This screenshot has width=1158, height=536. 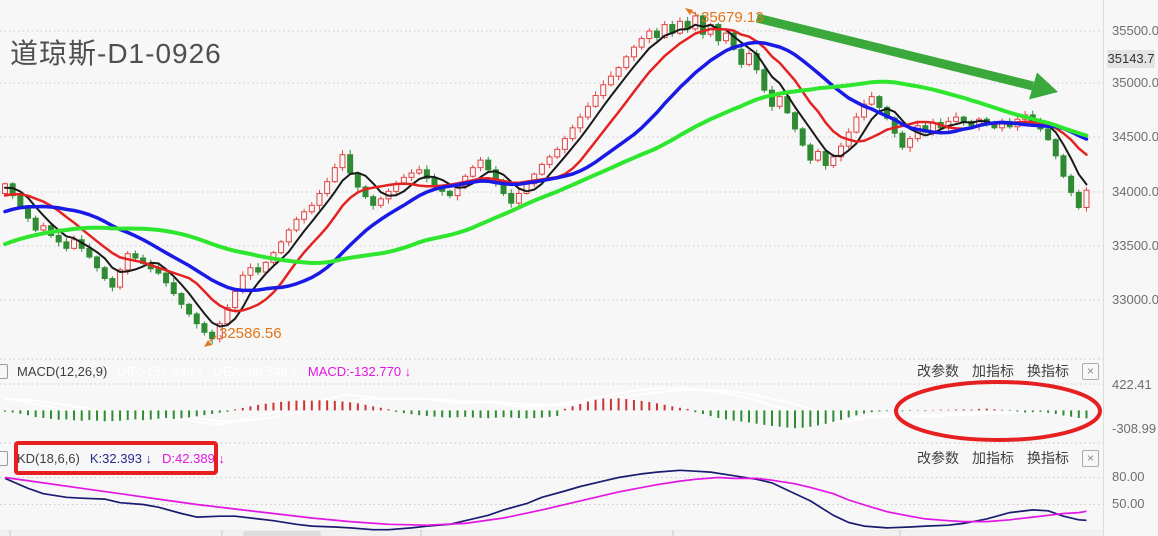 What do you see at coordinates (1090, 371) in the screenshot?
I see `macd-close-button: ×` at bounding box center [1090, 371].